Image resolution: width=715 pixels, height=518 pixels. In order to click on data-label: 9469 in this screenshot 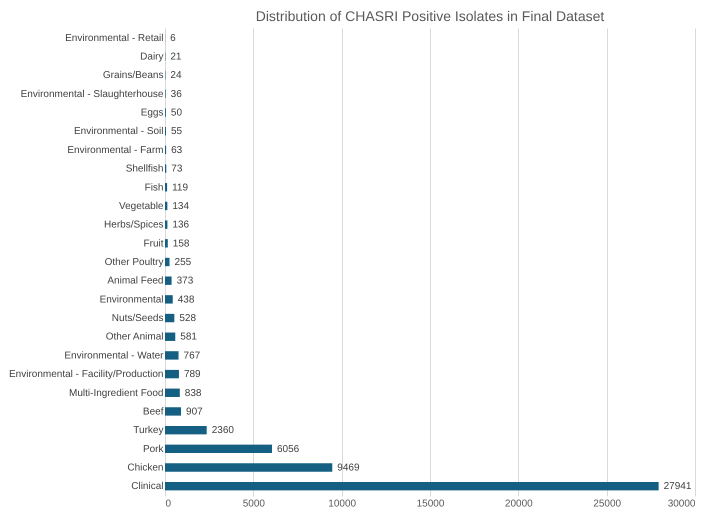, I will do `click(348, 468)`.